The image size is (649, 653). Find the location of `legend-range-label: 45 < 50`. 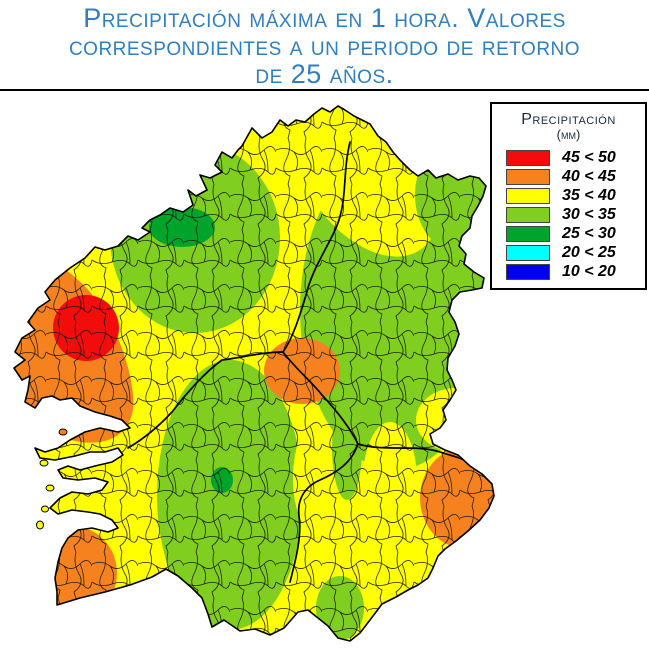

legend-range-label: 45 < 50 is located at coordinates (589, 157).